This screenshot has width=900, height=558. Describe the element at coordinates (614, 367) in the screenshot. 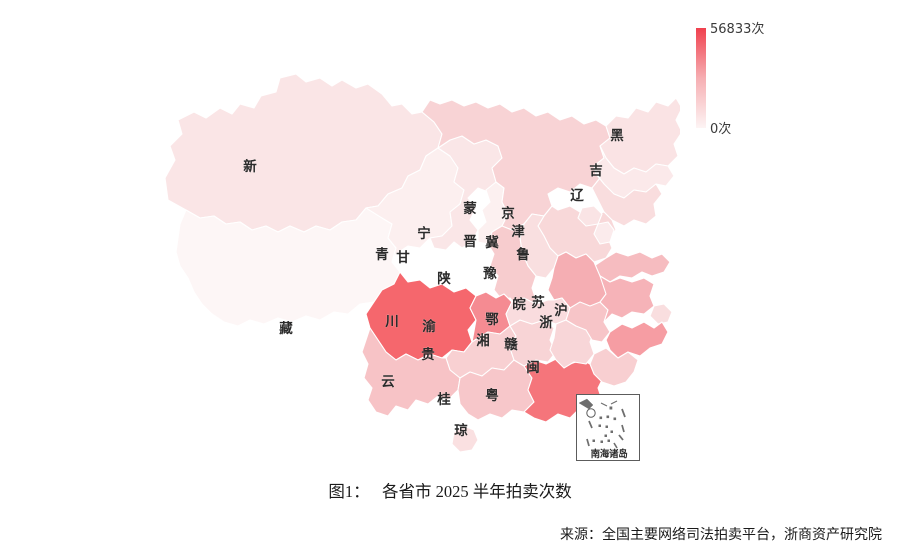

I see `province-FJ` at that location.